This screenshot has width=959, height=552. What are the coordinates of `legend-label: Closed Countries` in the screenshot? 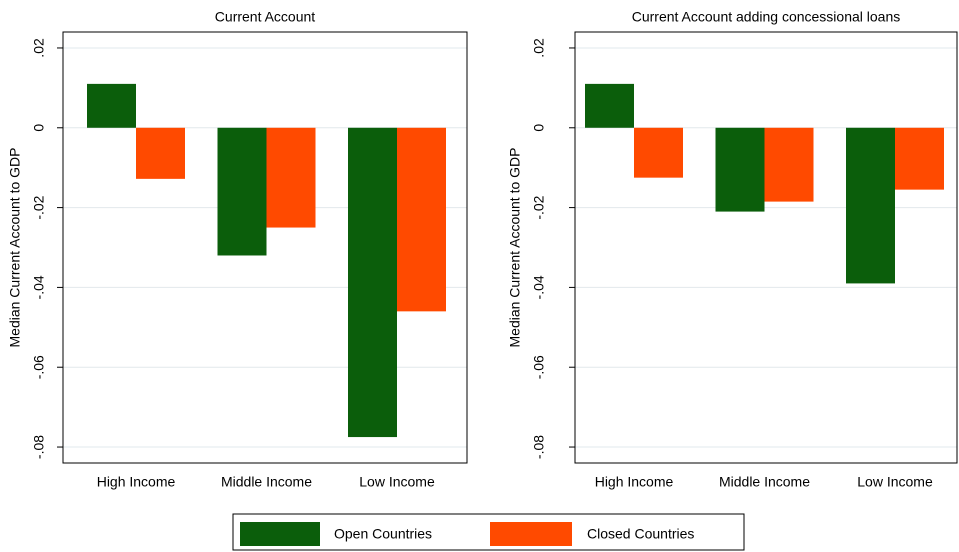 It's located at (640, 534).